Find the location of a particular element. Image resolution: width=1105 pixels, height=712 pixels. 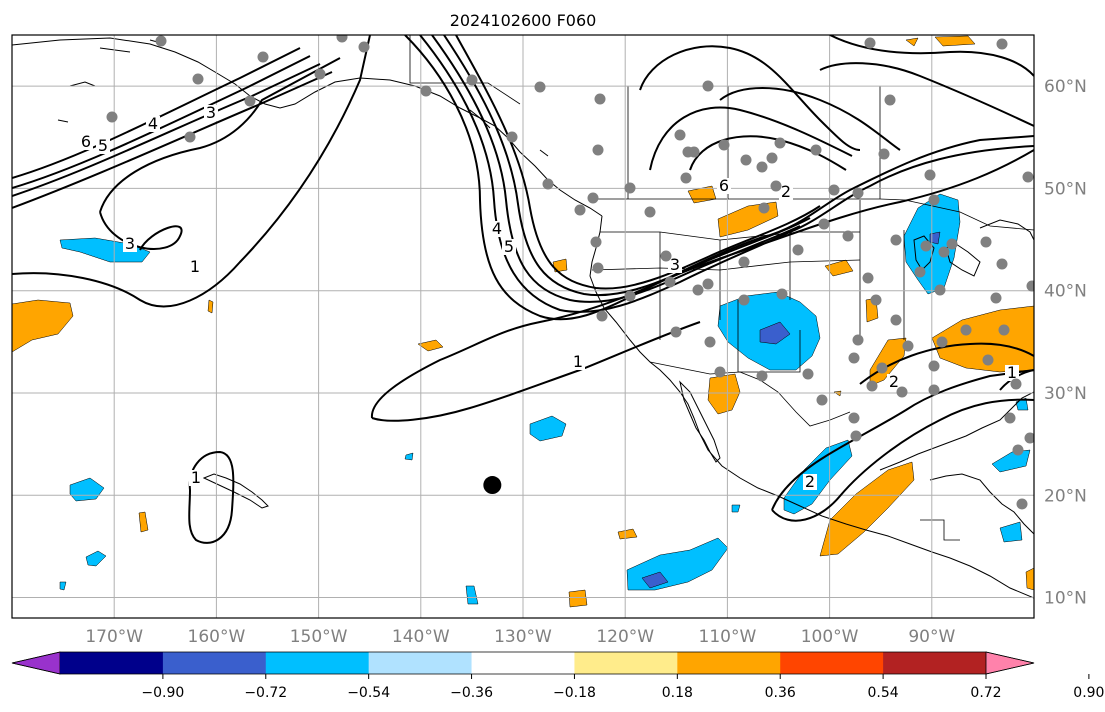

latitude-tick-label: 20°N is located at coordinates (1065, 496).